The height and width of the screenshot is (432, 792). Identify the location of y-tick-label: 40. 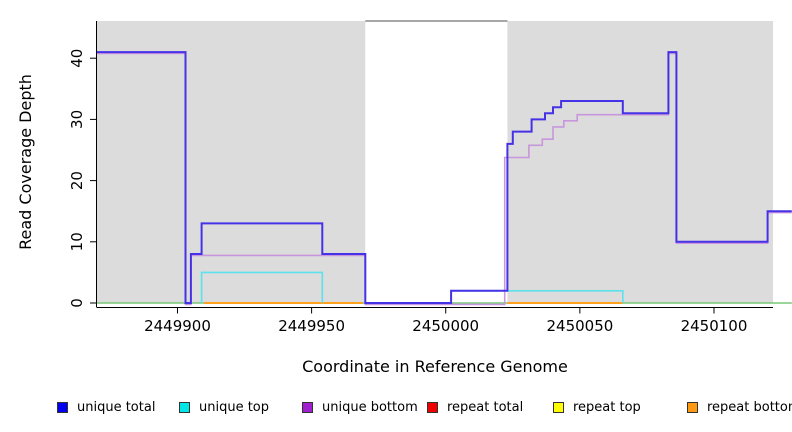
(77, 58).